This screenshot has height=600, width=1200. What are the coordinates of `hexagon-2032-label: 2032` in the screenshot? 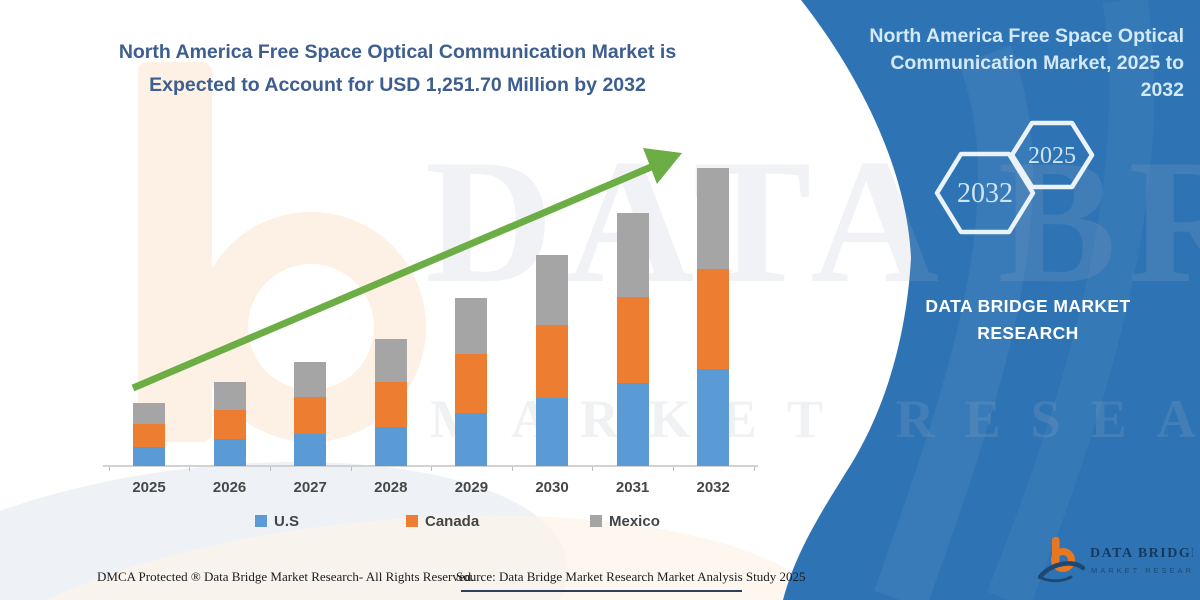 It's located at (985, 193).